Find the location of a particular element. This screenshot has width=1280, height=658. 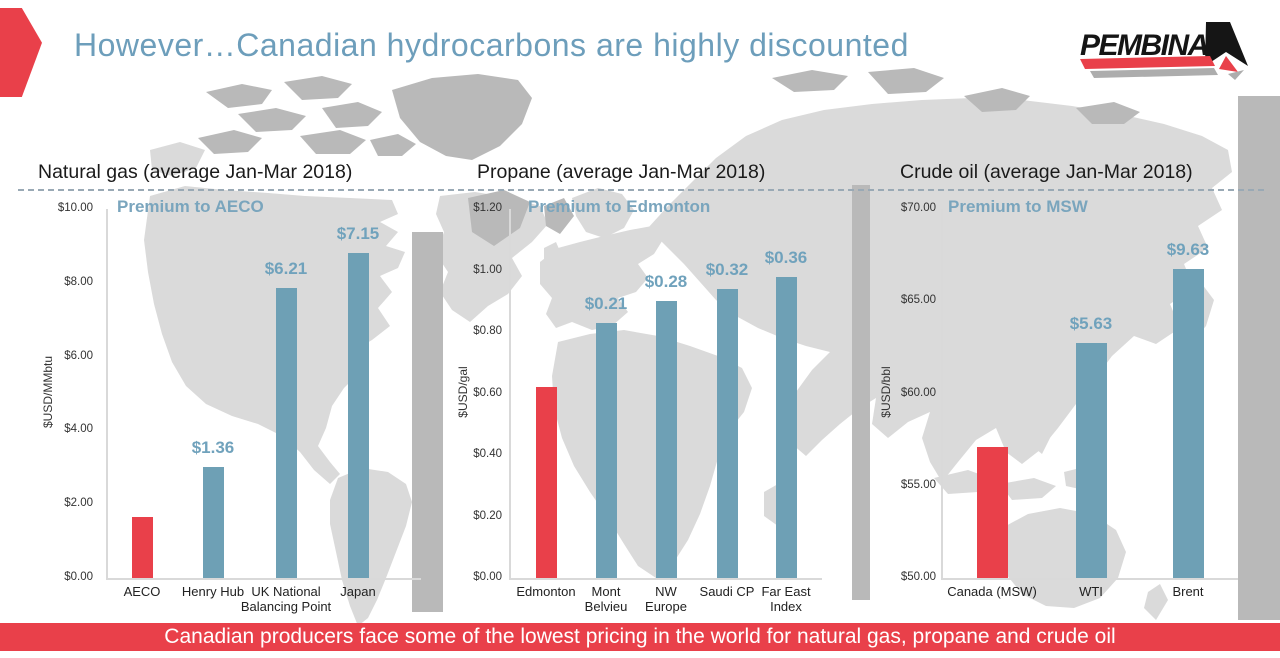

bar-value-label: $5.63 is located at coordinates (1091, 324).